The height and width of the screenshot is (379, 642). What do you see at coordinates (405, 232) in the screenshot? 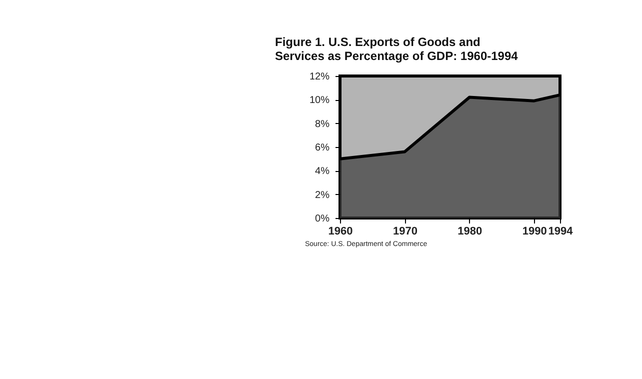
I see `x-tick-label: 1970` at bounding box center [405, 232].